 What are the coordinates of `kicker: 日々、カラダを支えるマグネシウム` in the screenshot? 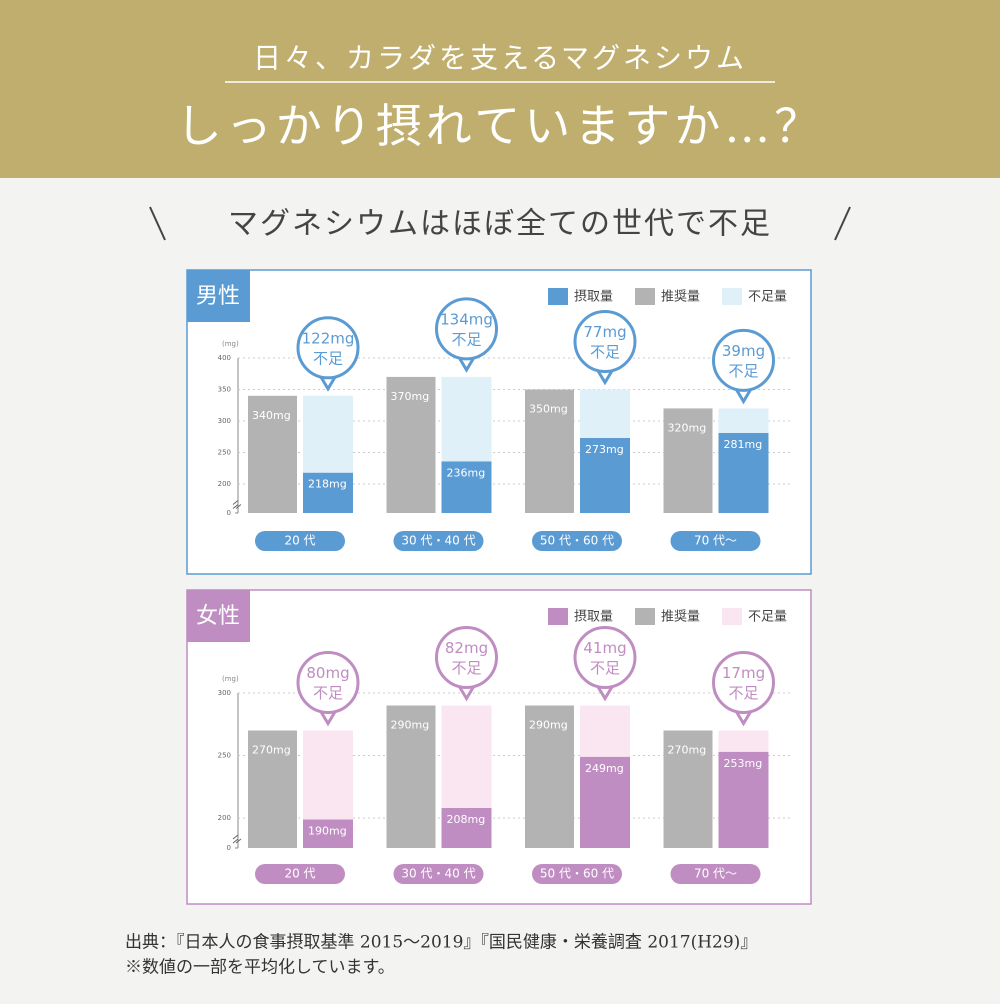 It's located at (500, 58).